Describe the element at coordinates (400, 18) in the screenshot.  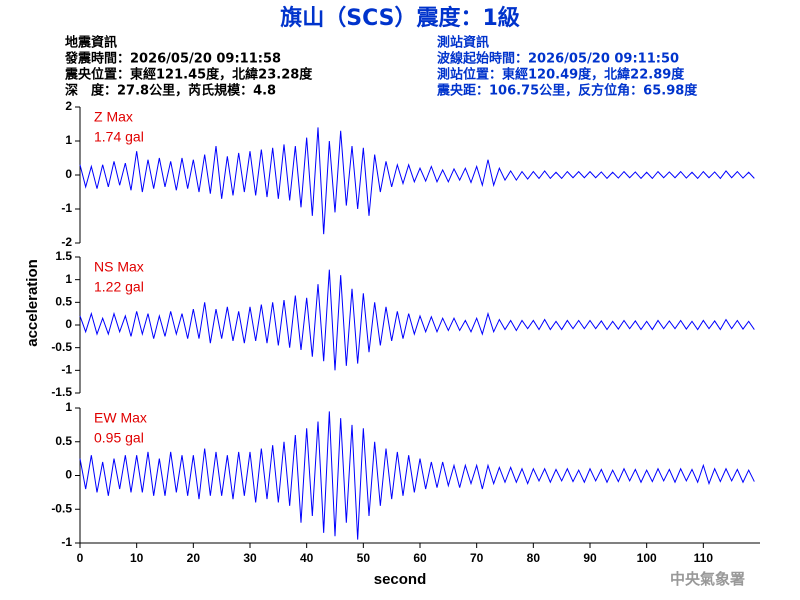
I see `chart-title: 旗山（SCS）震度：1級` at that location.